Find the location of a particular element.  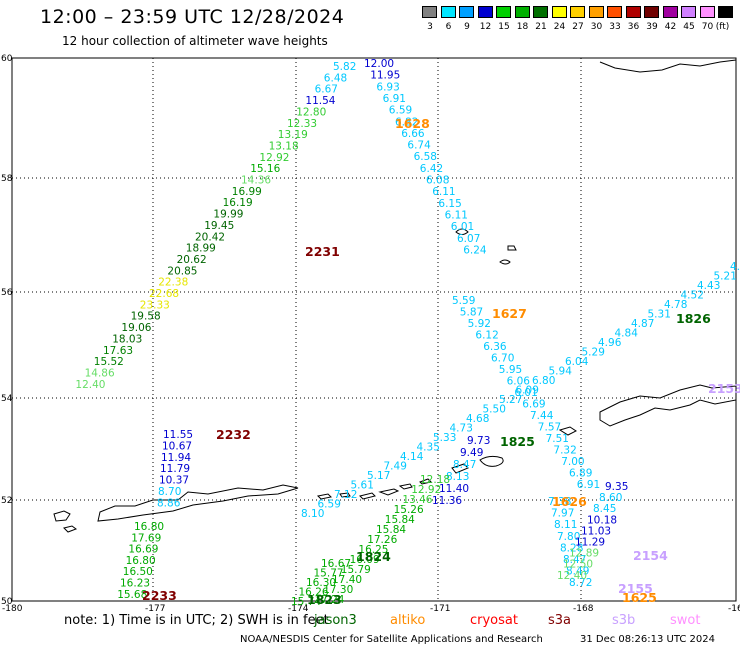

wave-height-label: 6.36 is located at coordinates (495, 347).